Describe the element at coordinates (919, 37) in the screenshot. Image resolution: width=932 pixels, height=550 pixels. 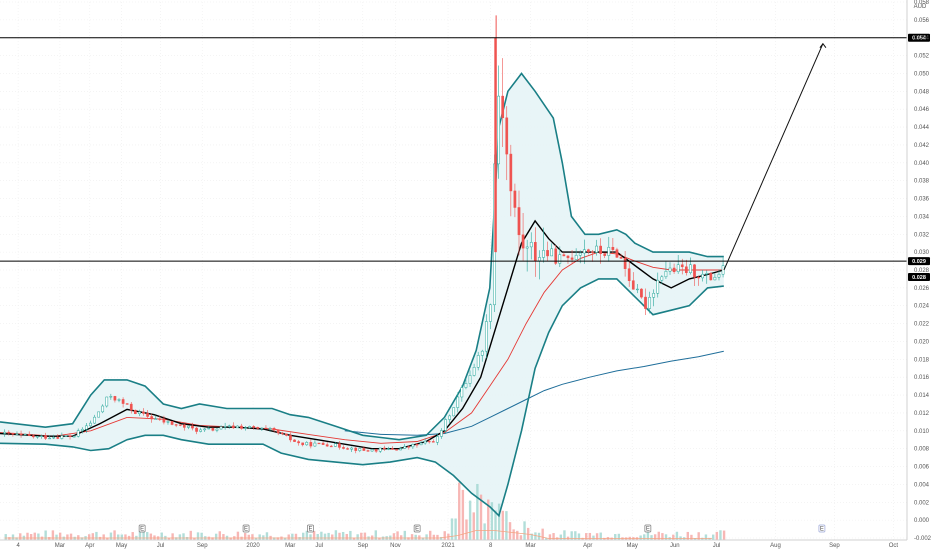
I see `price-badge` at that location.